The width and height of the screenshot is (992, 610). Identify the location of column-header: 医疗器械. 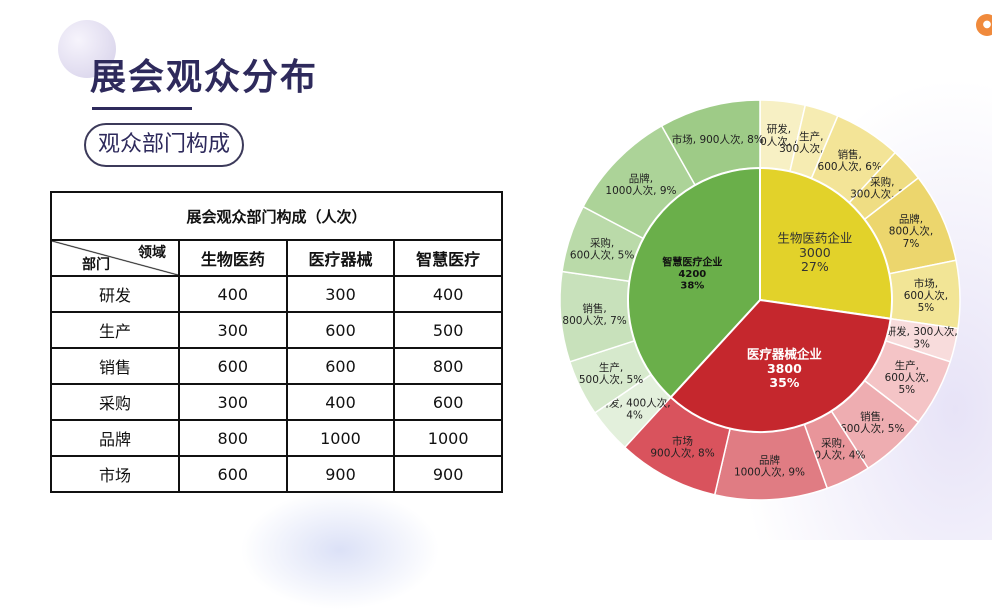
(340, 258).